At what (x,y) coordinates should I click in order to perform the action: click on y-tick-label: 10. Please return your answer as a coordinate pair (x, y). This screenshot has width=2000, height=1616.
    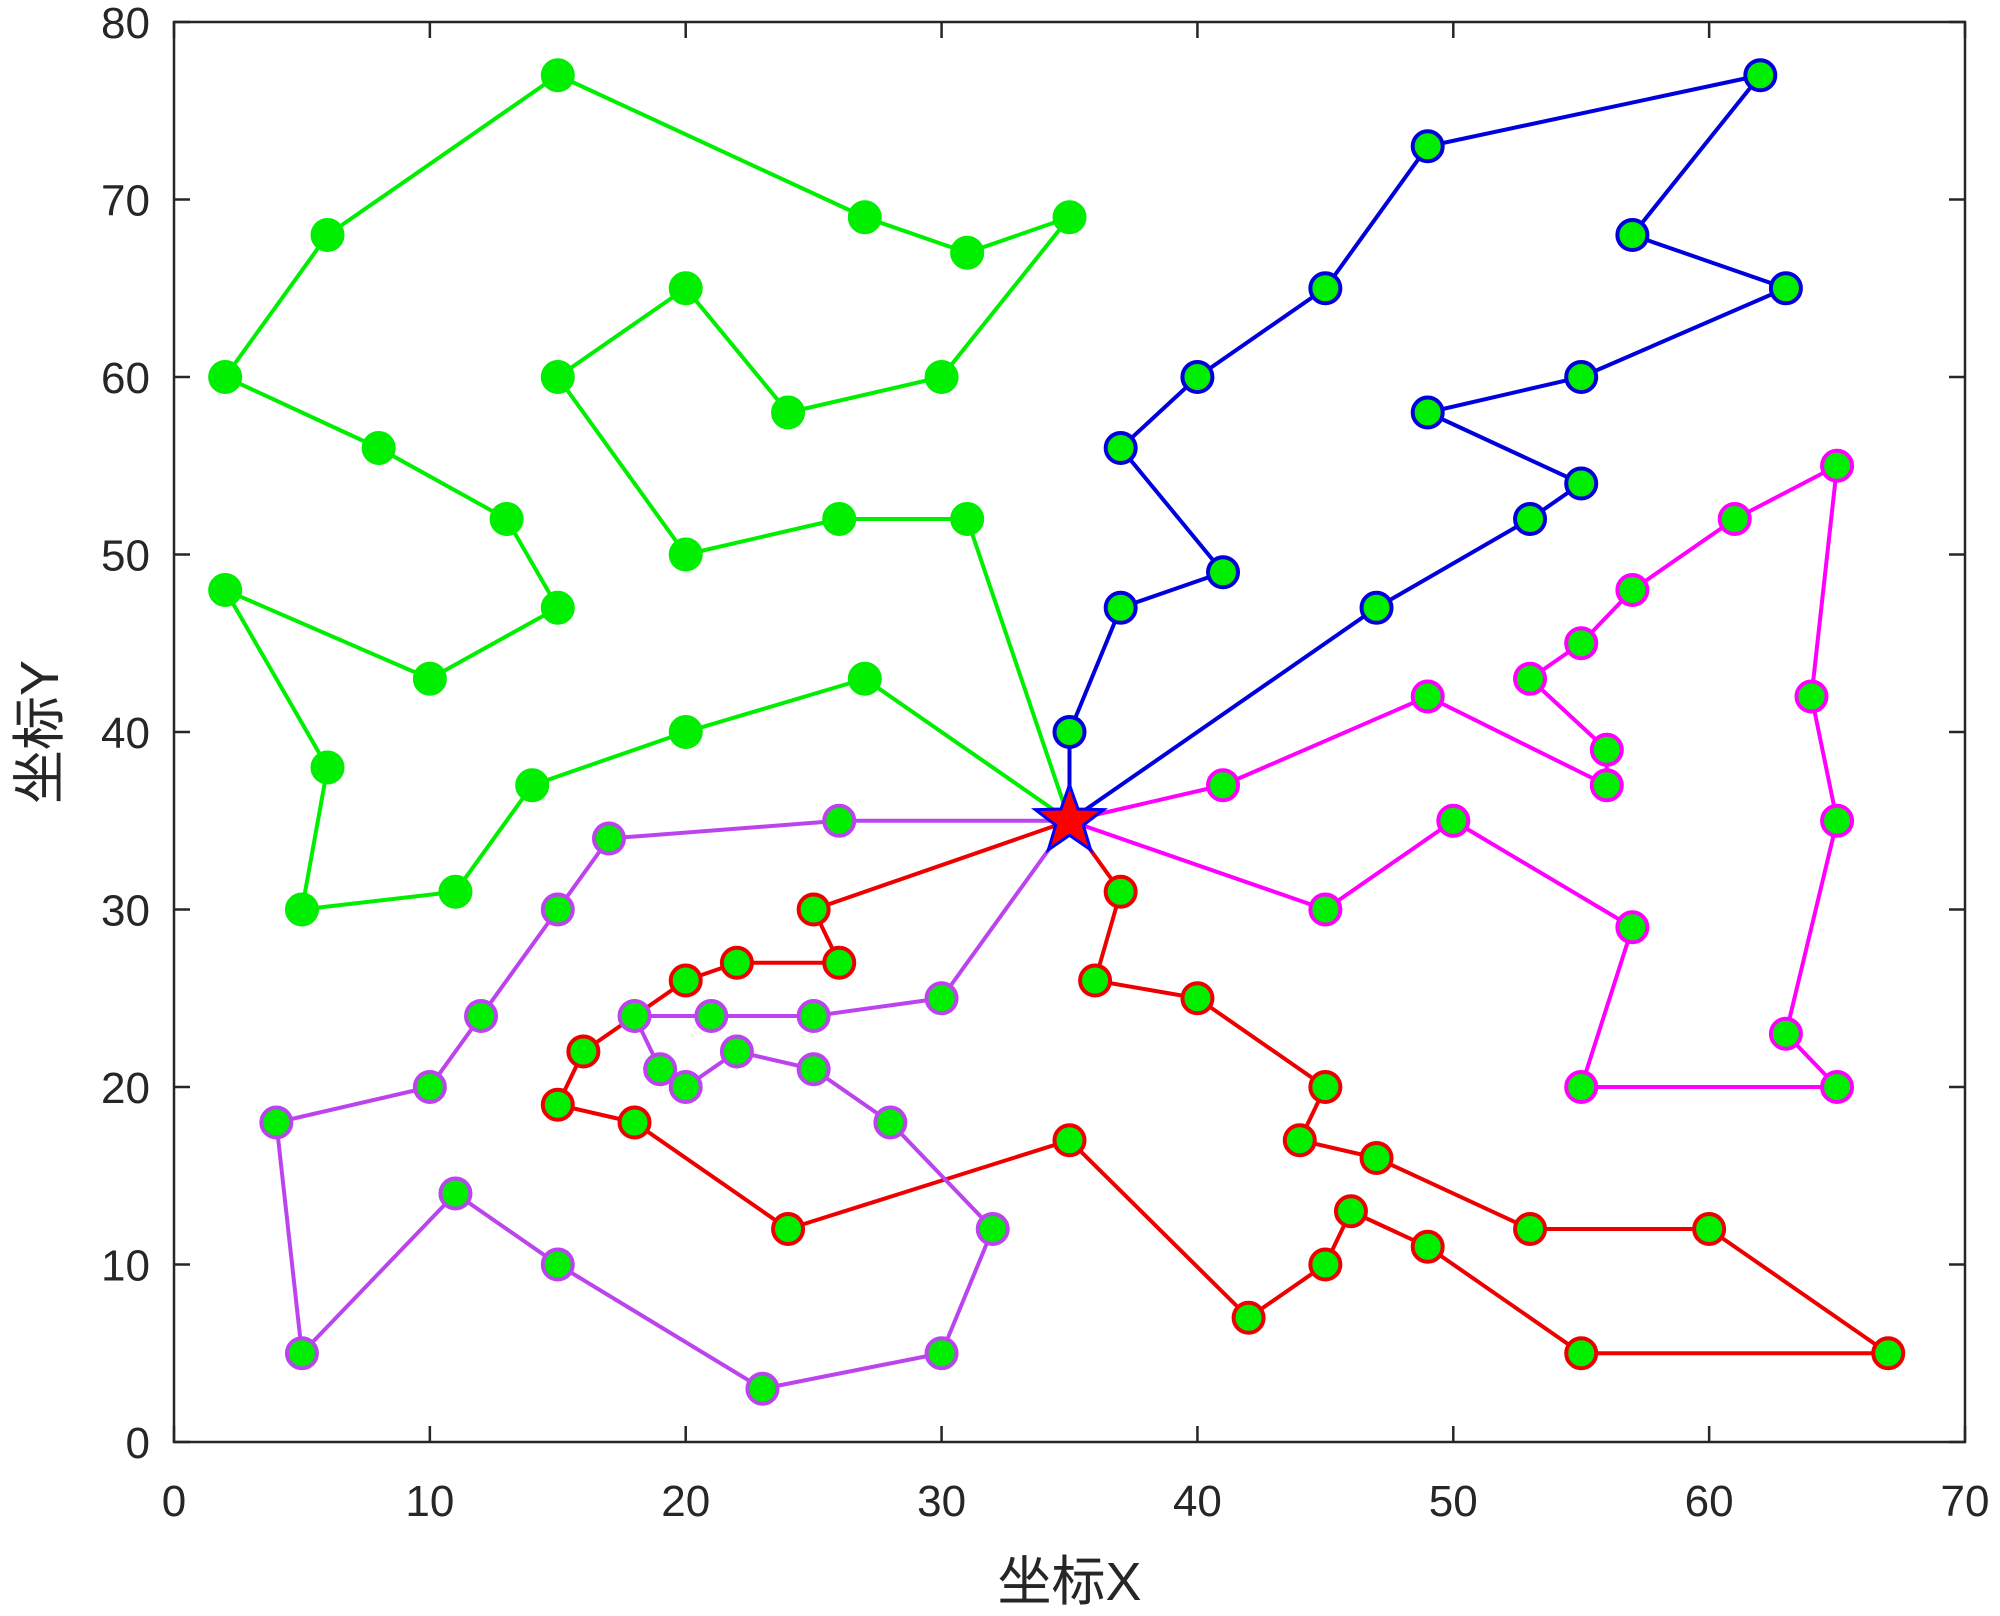
    Looking at the image, I should click on (125, 1266).